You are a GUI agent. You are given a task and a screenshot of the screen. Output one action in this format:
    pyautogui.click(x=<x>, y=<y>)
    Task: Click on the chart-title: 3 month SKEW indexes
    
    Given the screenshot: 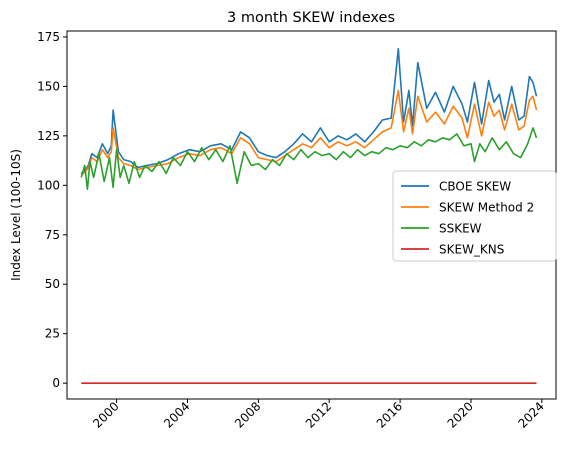 What is the action you would take?
    pyautogui.click(x=311, y=18)
    